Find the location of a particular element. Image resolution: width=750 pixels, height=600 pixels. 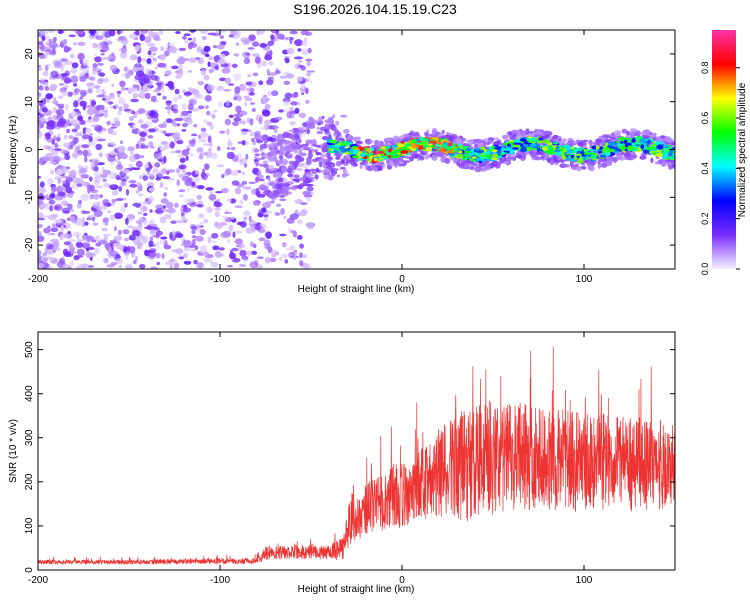

spectrogram-x-tick-label: 0 is located at coordinates (402, 279).